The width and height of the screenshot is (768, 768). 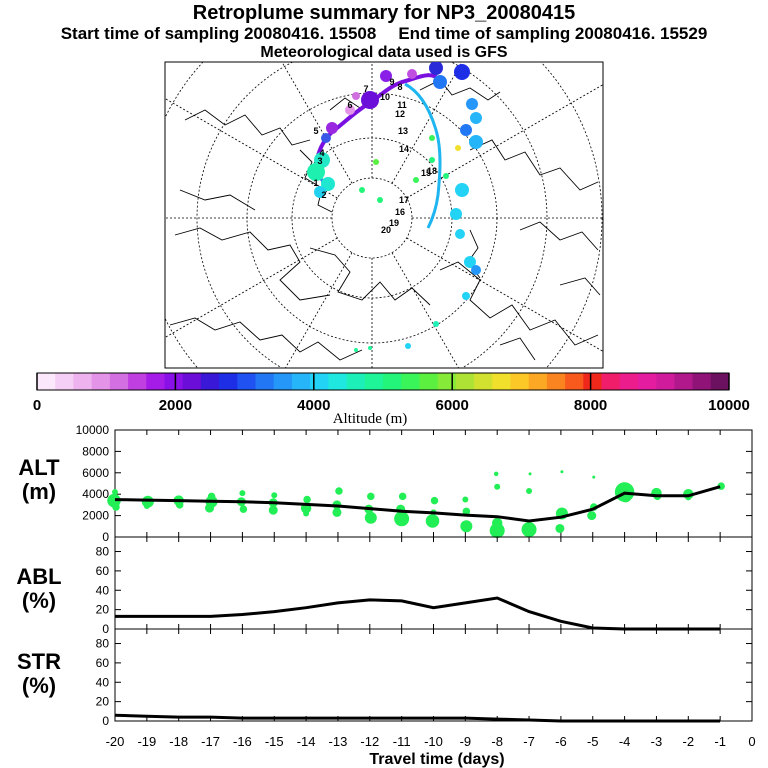 I want to click on colorbar-tick-label: 10000, so click(x=729, y=405).